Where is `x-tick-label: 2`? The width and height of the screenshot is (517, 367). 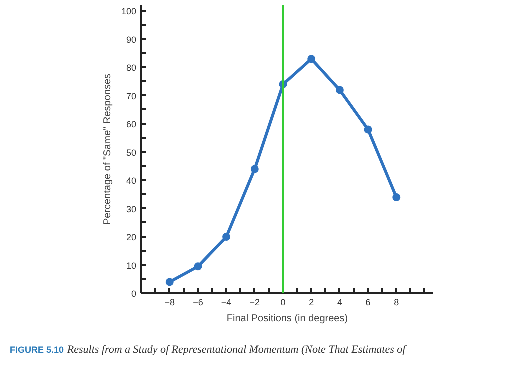
x-tick-label: 2 is located at coordinates (311, 303).